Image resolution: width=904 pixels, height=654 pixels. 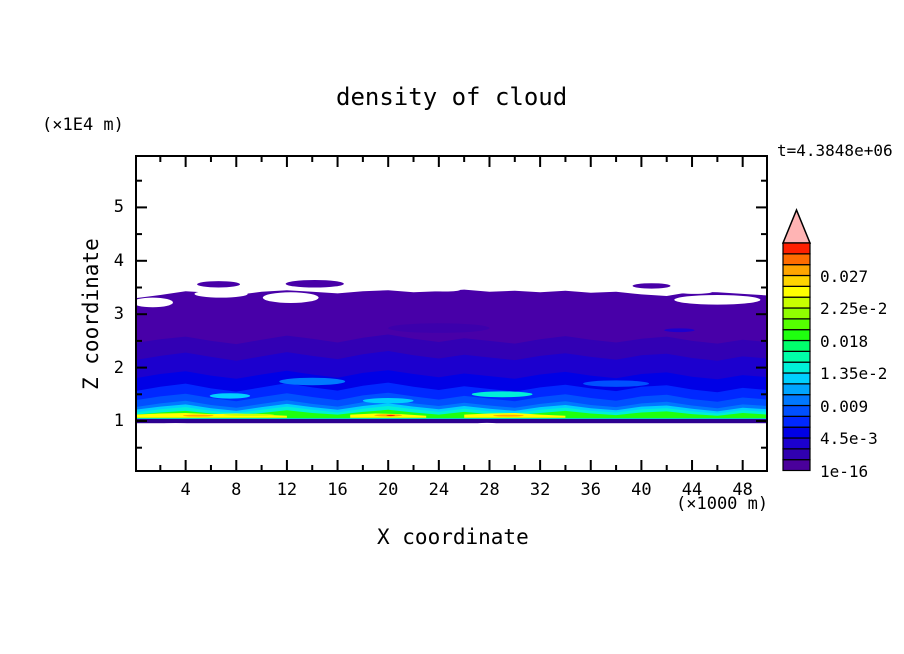 What do you see at coordinates (844, 341) in the screenshot?
I see `colorbar-label: 0.018` at bounding box center [844, 341].